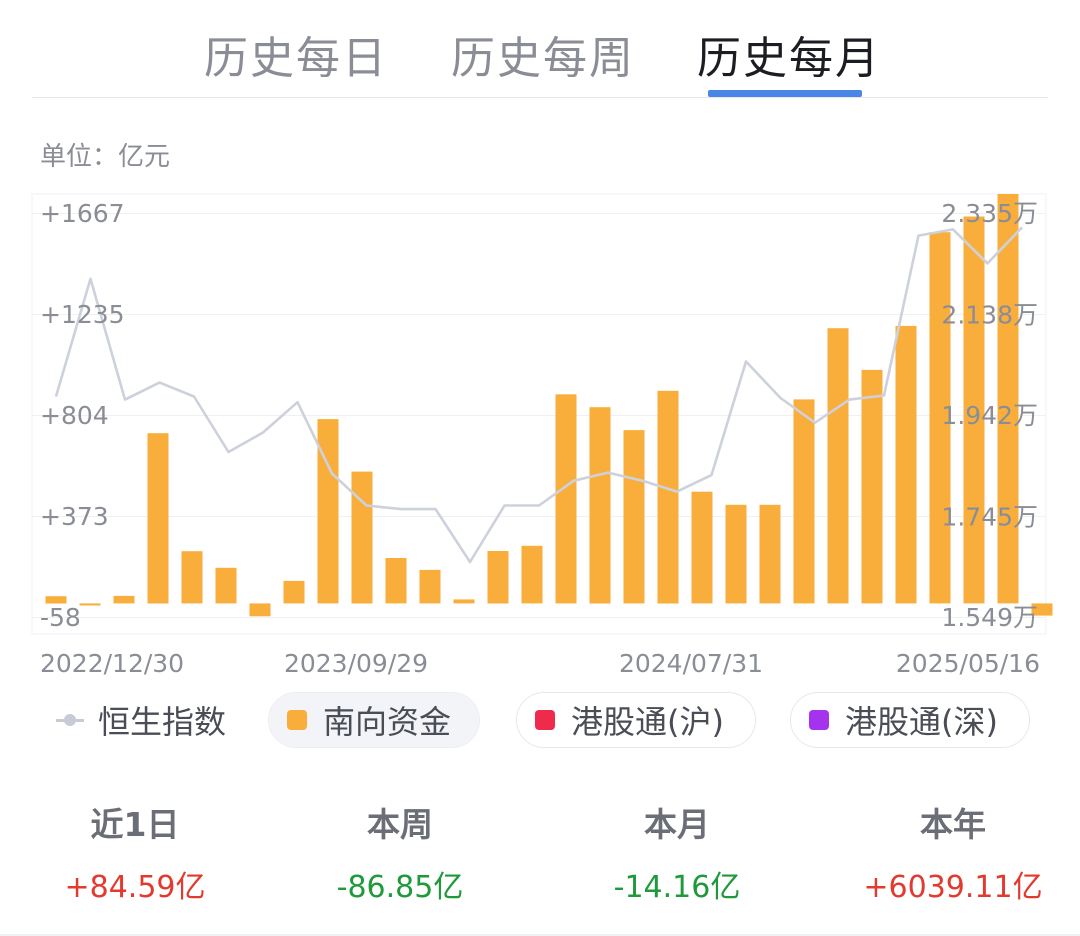 This screenshot has width=1080, height=936. What do you see at coordinates (677, 854) in the screenshot?
I see `stat-month: 本月 -14.16亿` at bounding box center [677, 854].